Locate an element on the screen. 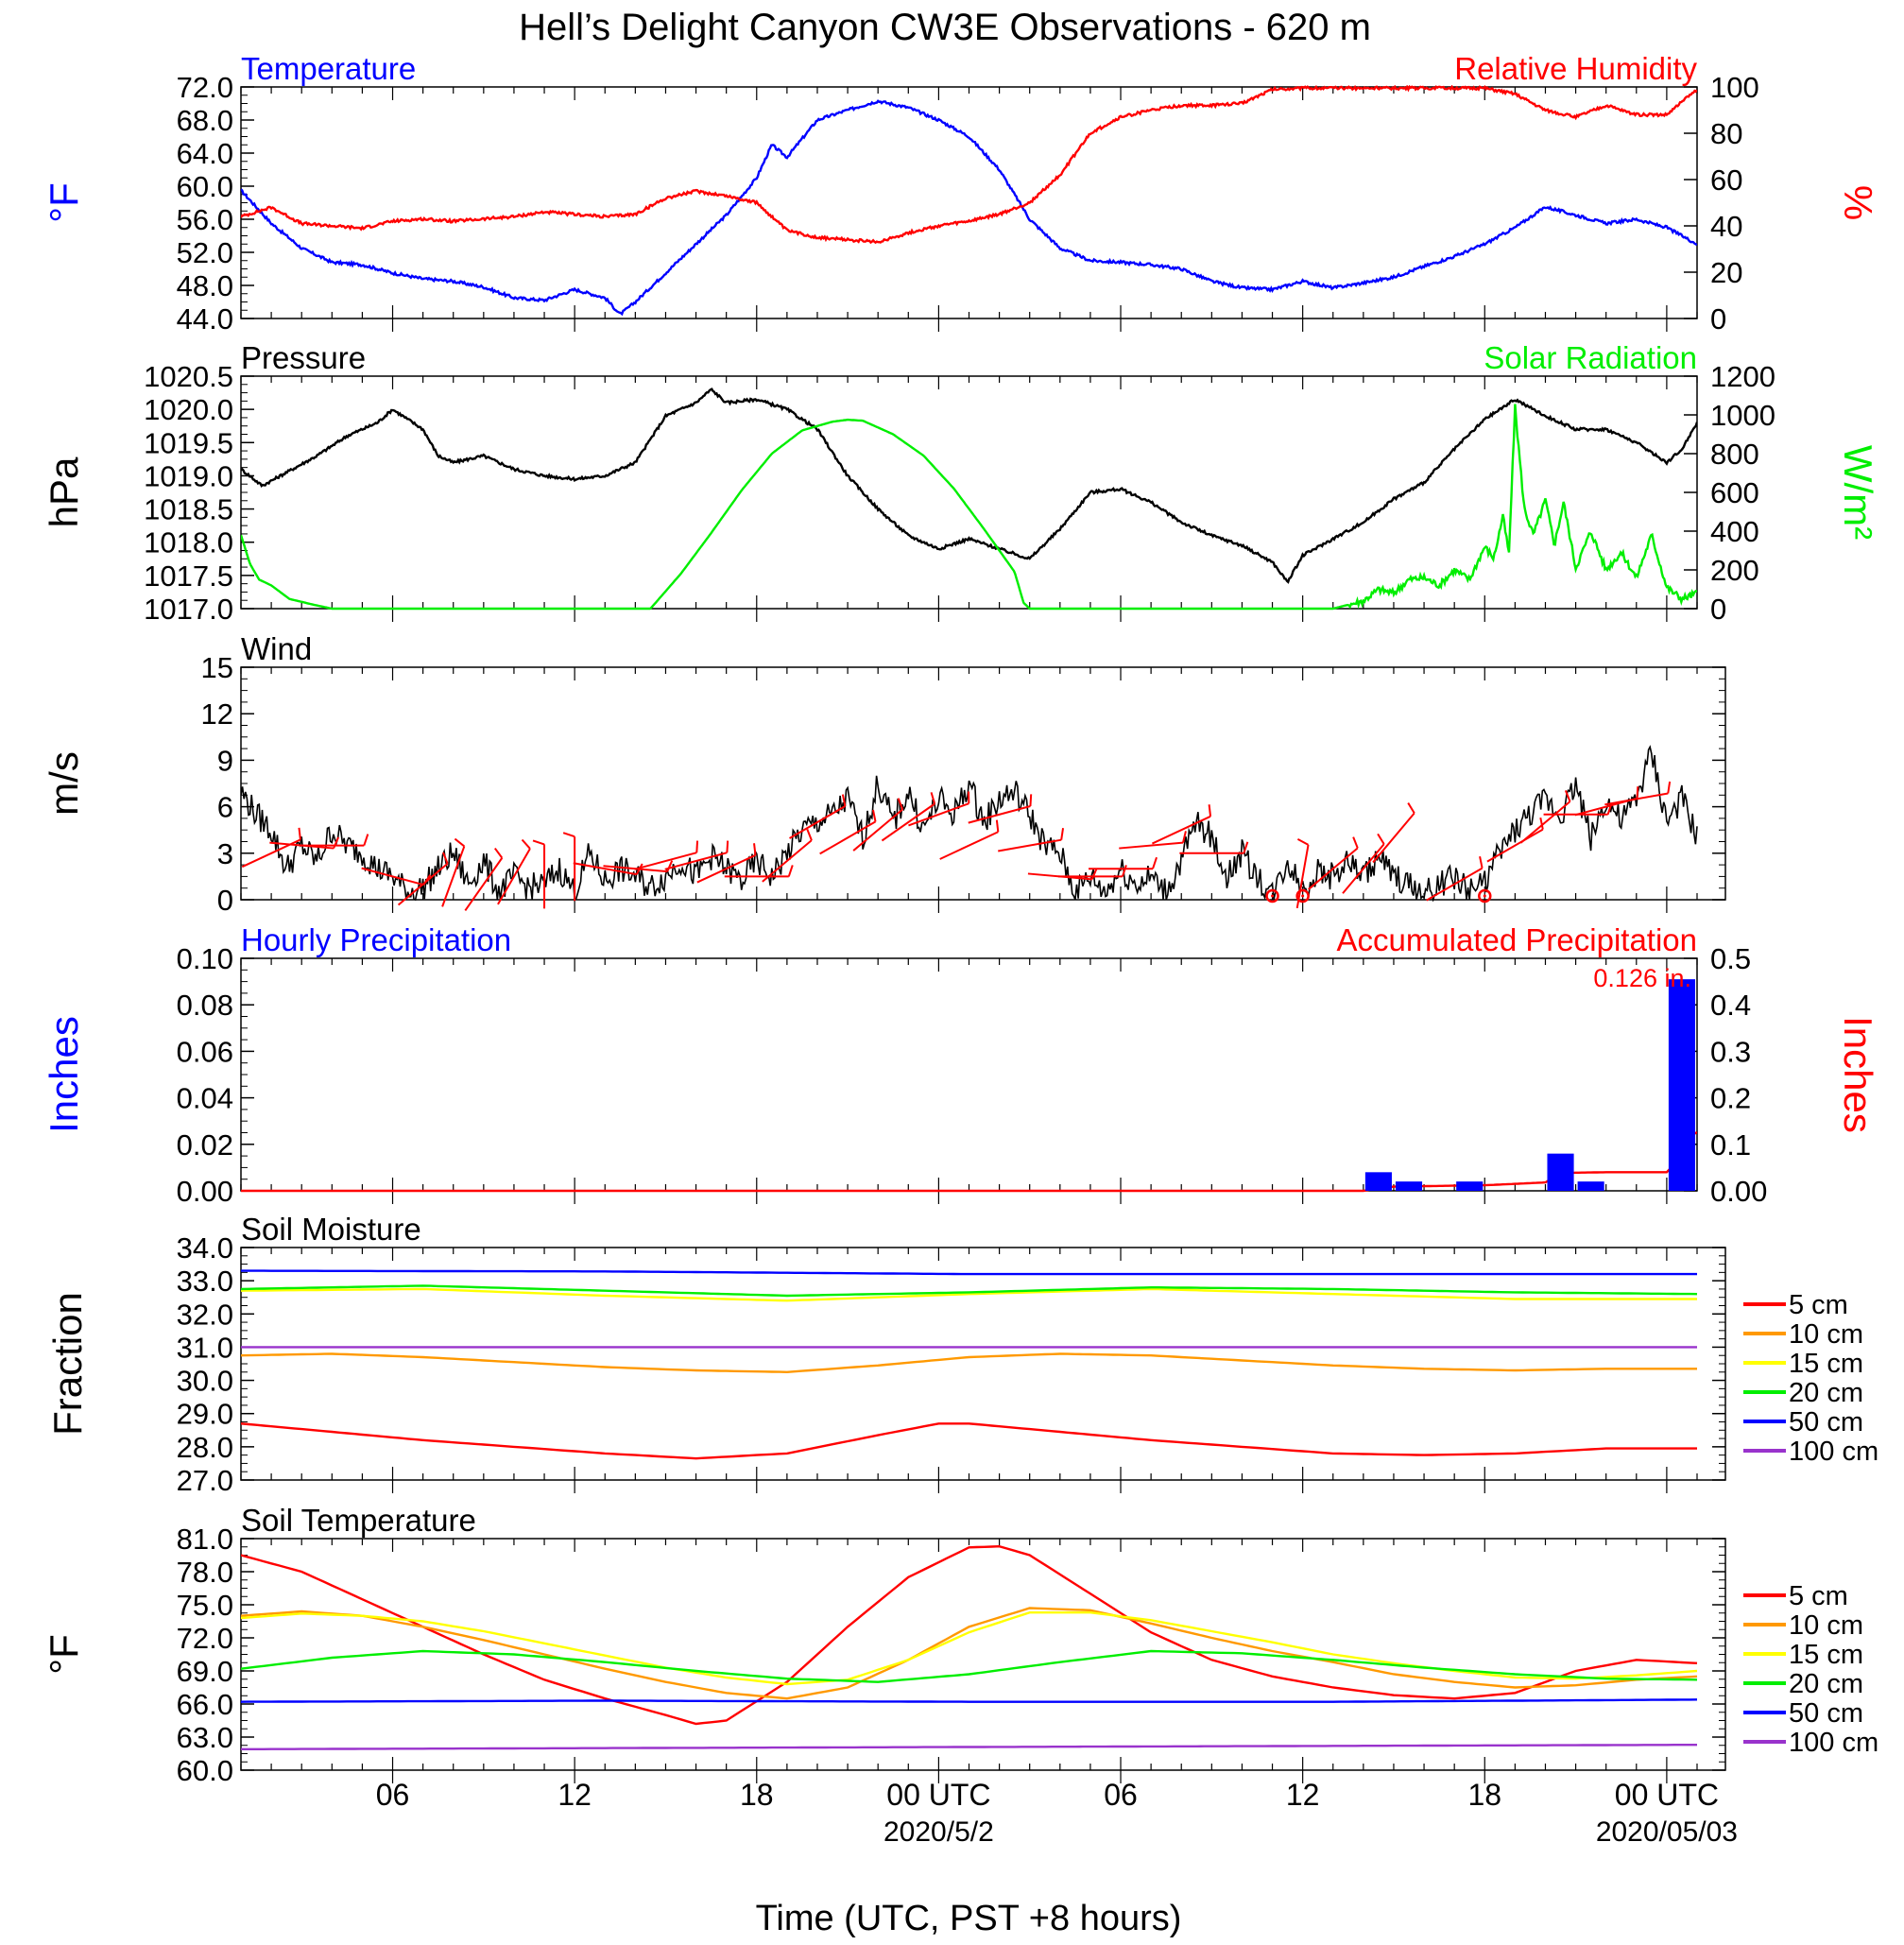  panel-title-right: Solar Radiation is located at coordinates (1590, 357).